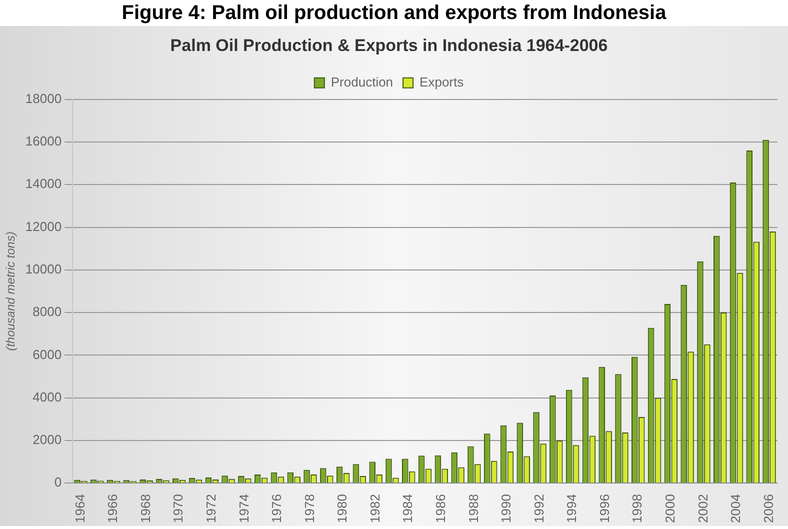 This screenshot has height=529, width=788. Describe the element at coordinates (43, 269) in the screenshot. I see `y-tick-label: 10000` at that location.